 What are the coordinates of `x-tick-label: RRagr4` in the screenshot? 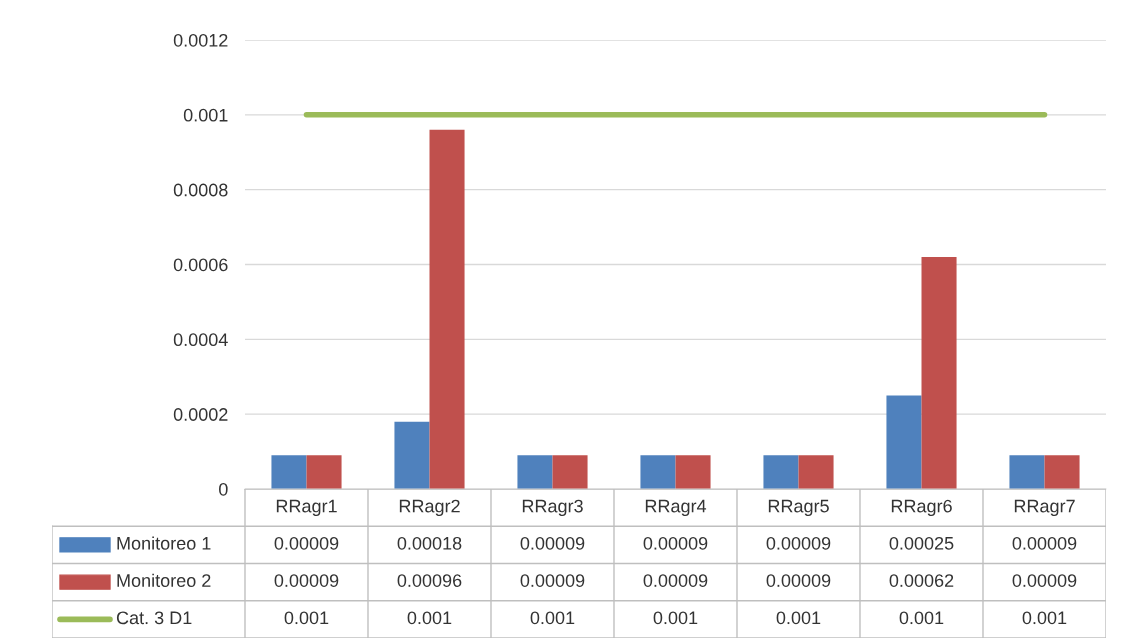 It's located at (676, 508).